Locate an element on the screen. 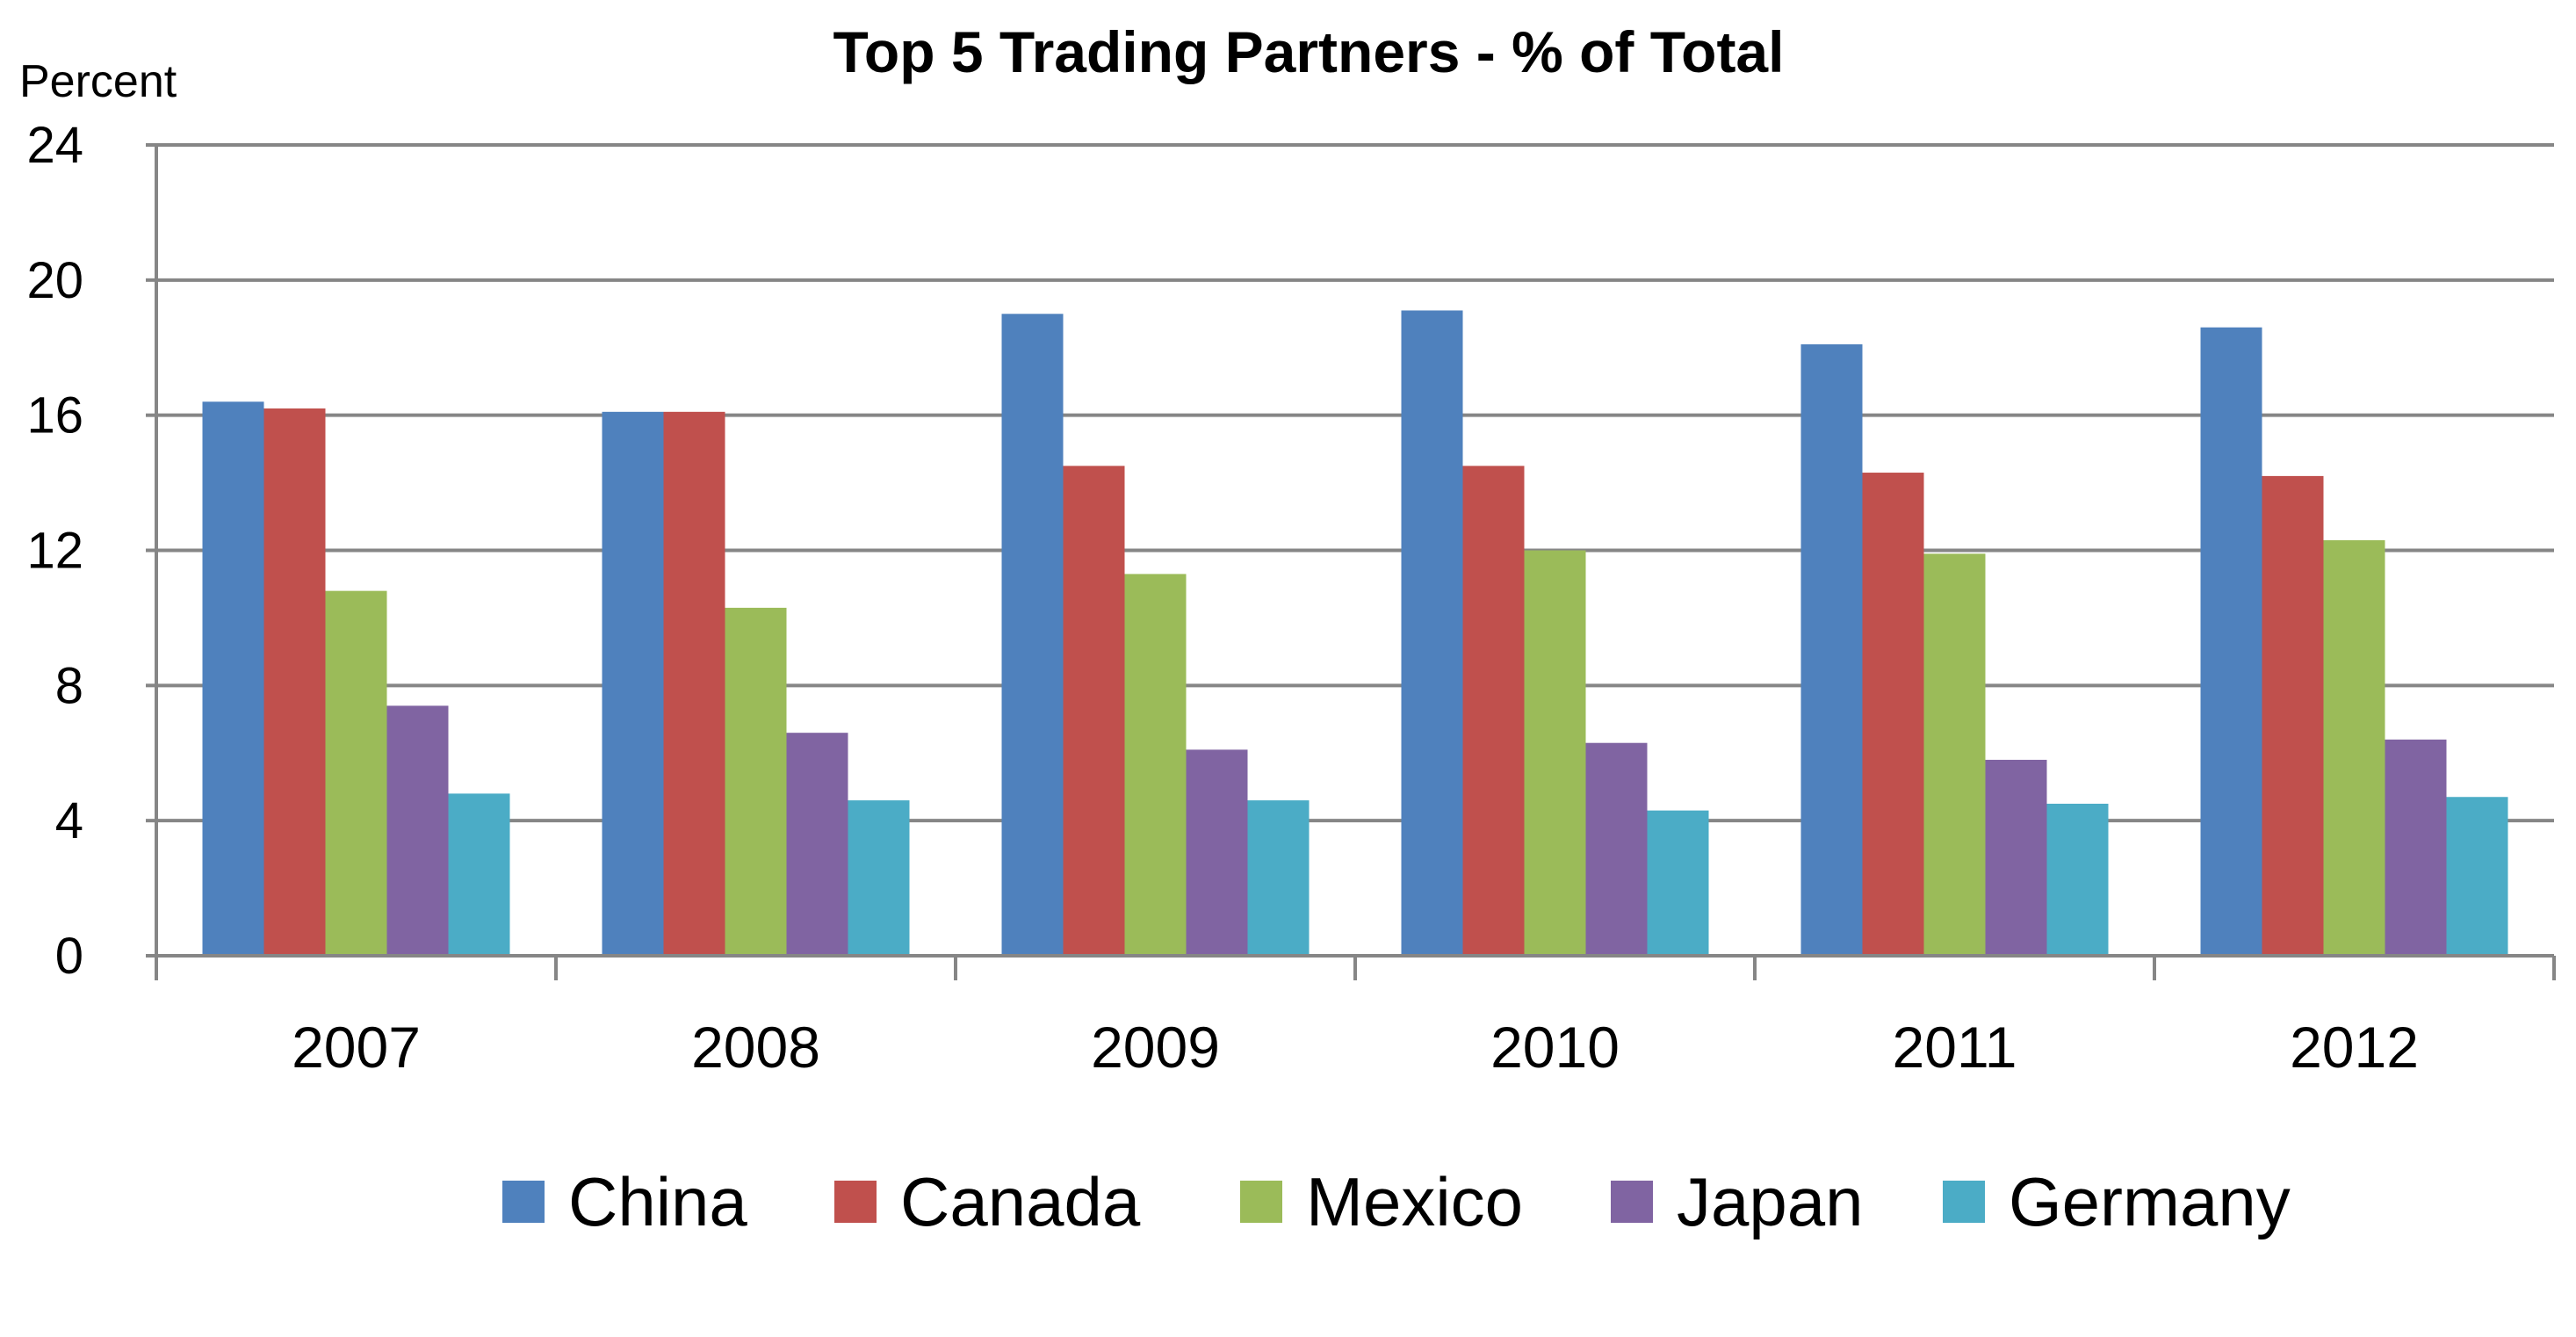 The height and width of the screenshot is (1337, 2576). x-tick-label: 2009 is located at coordinates (1155, 1048).